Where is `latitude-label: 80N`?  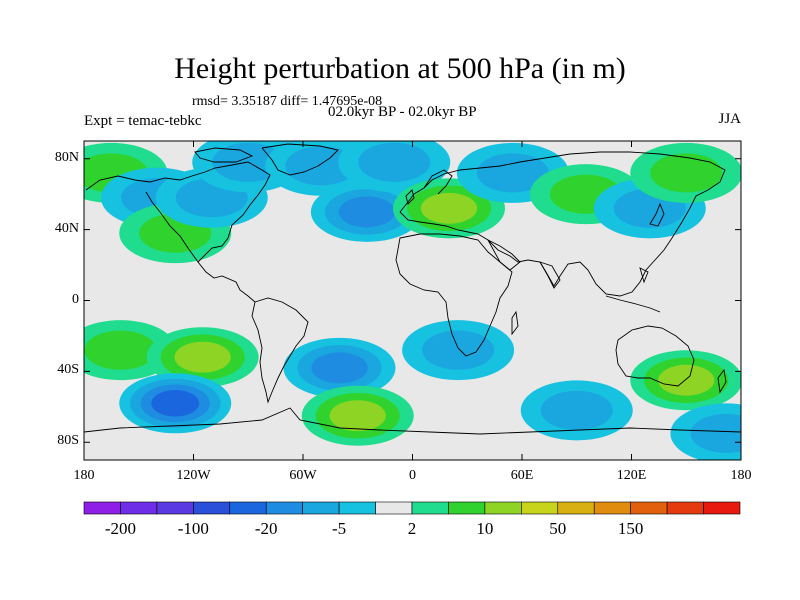 latitude-label: 80N is located at coordinates (66, 157).